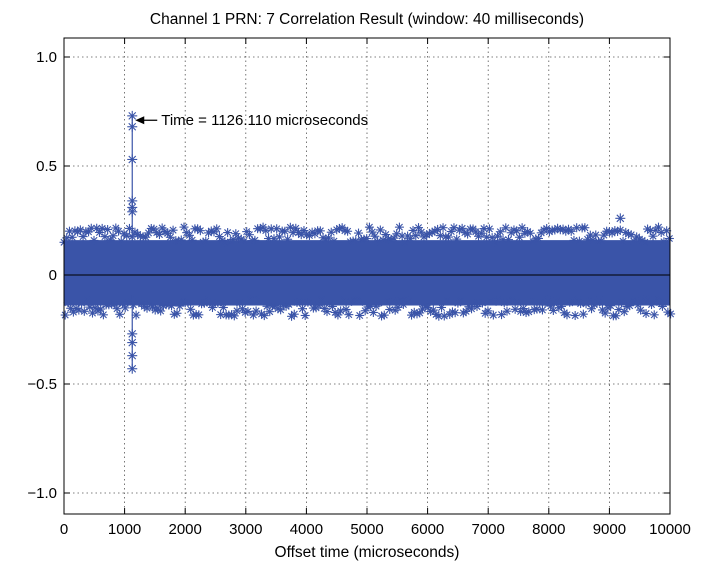  Describe the element at coordinates (609, 529) in the screenshot. I see `x-tick-label: 9000` at that location.